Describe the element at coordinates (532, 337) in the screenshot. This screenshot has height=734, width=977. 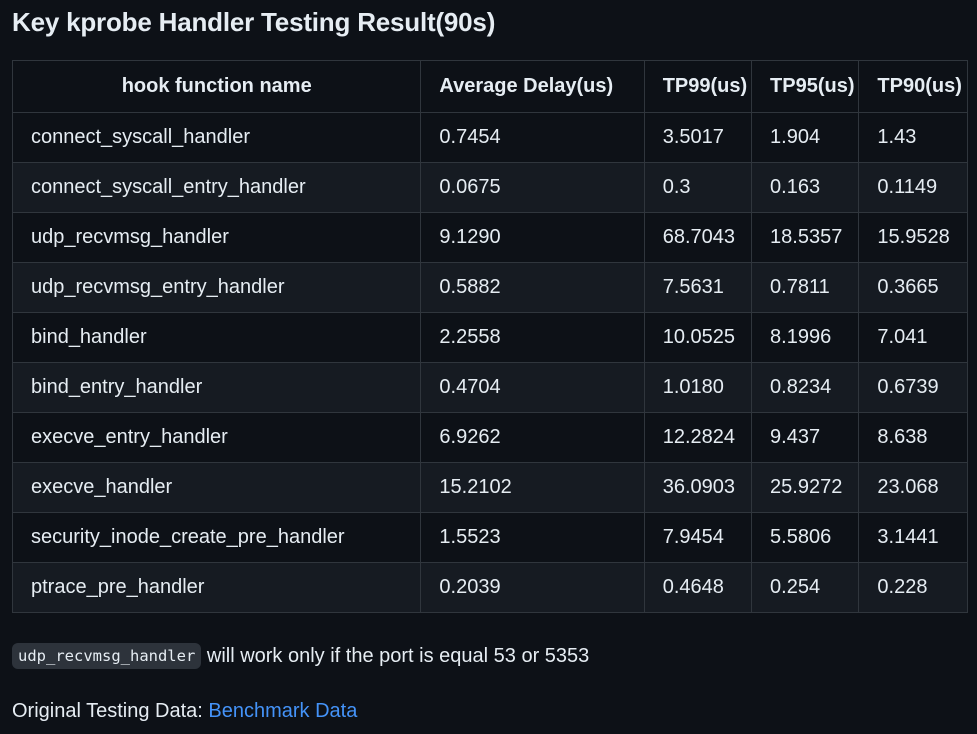
I see `cell-average-delay: 2.2558` at that location.